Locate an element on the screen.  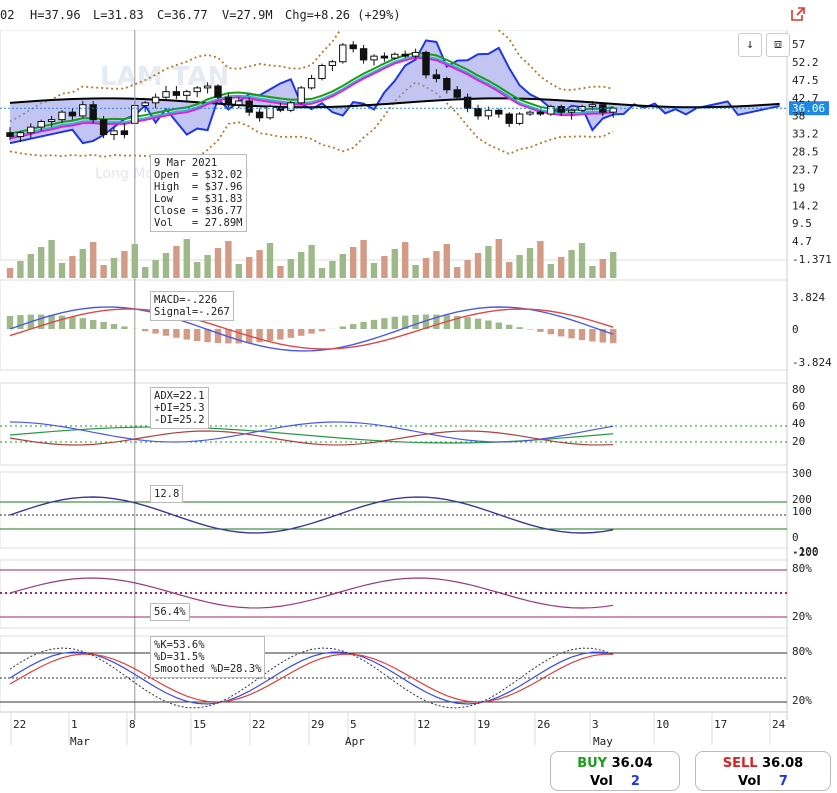
price-tick: 57 is located at coordinates (798, 44).